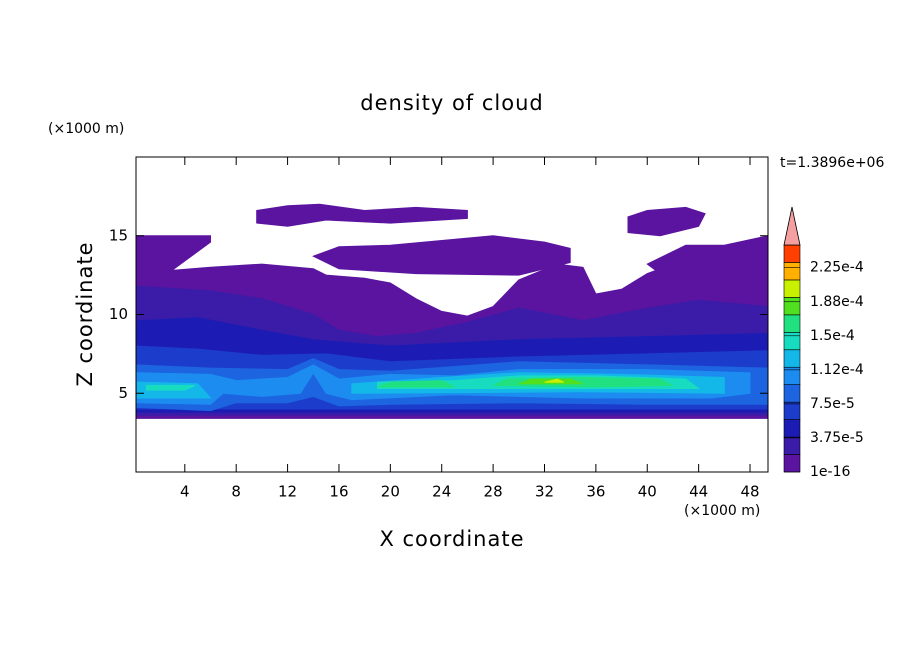 The width and height of the screenshot is (904, 654). Describe the element at coordinates (837, 370) in the screenshot. I see `colorbar-tick-label: 1.12e-4` at that location.